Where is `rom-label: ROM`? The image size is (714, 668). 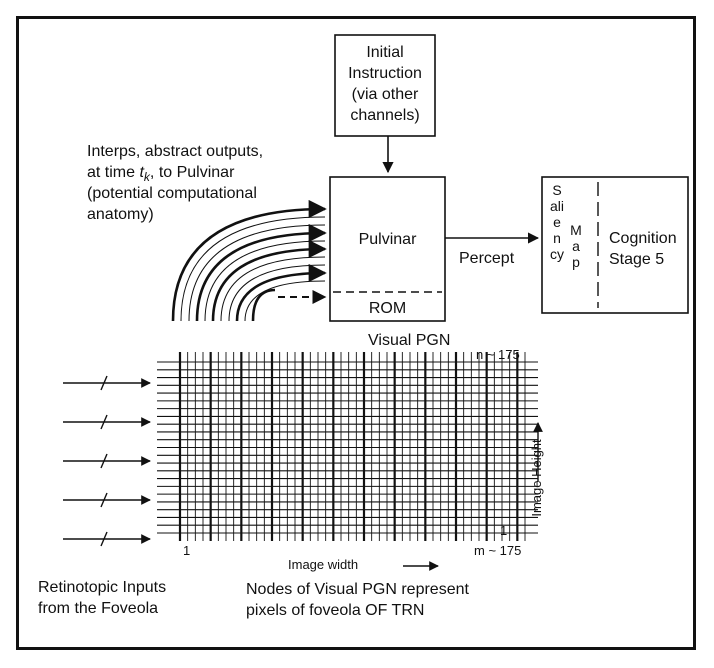
rom-label: ROM is located at coordinates (387, 308).